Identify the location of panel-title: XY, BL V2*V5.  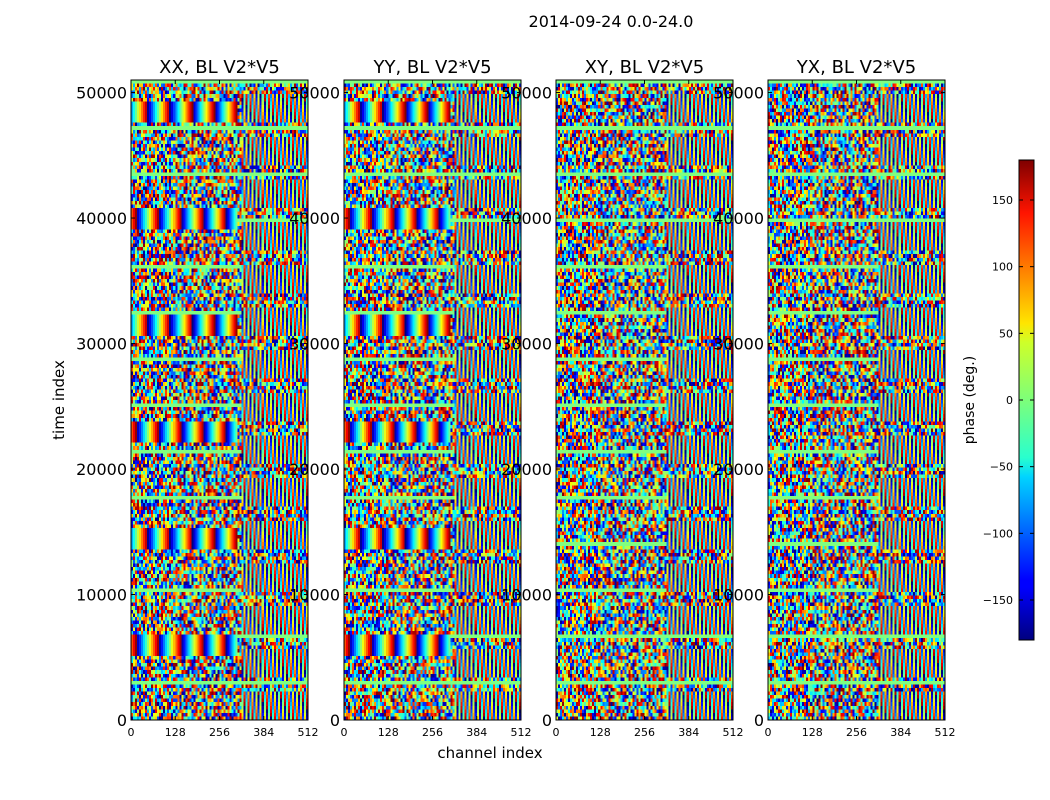
(644, 67).